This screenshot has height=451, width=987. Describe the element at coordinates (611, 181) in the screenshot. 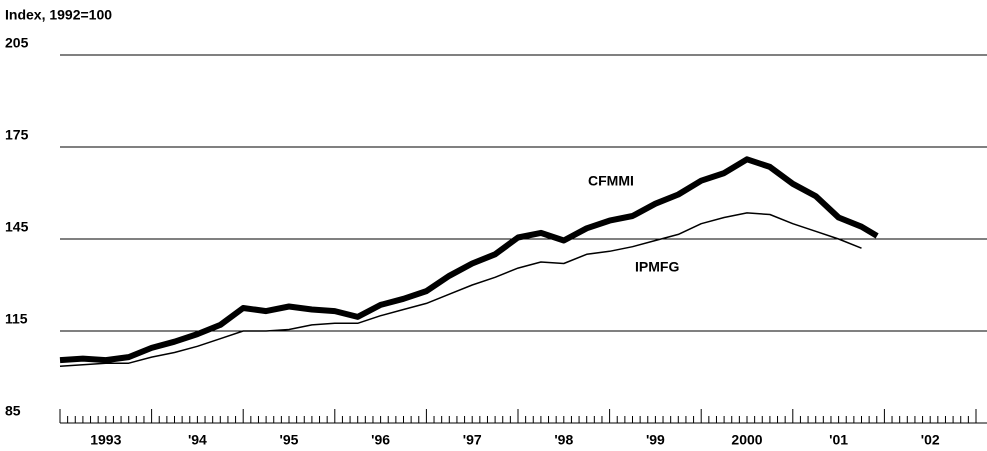

I see `series-label: CFMMI` at that location.